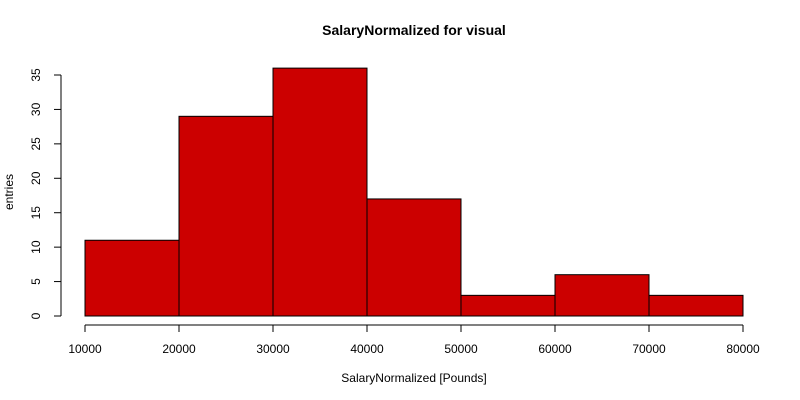 The image size is (800, 400). What do you see at coordinates (367, 349) in the screenshot?
I see `x-tick-label-3: 40000` at bounding box center [367, 349].